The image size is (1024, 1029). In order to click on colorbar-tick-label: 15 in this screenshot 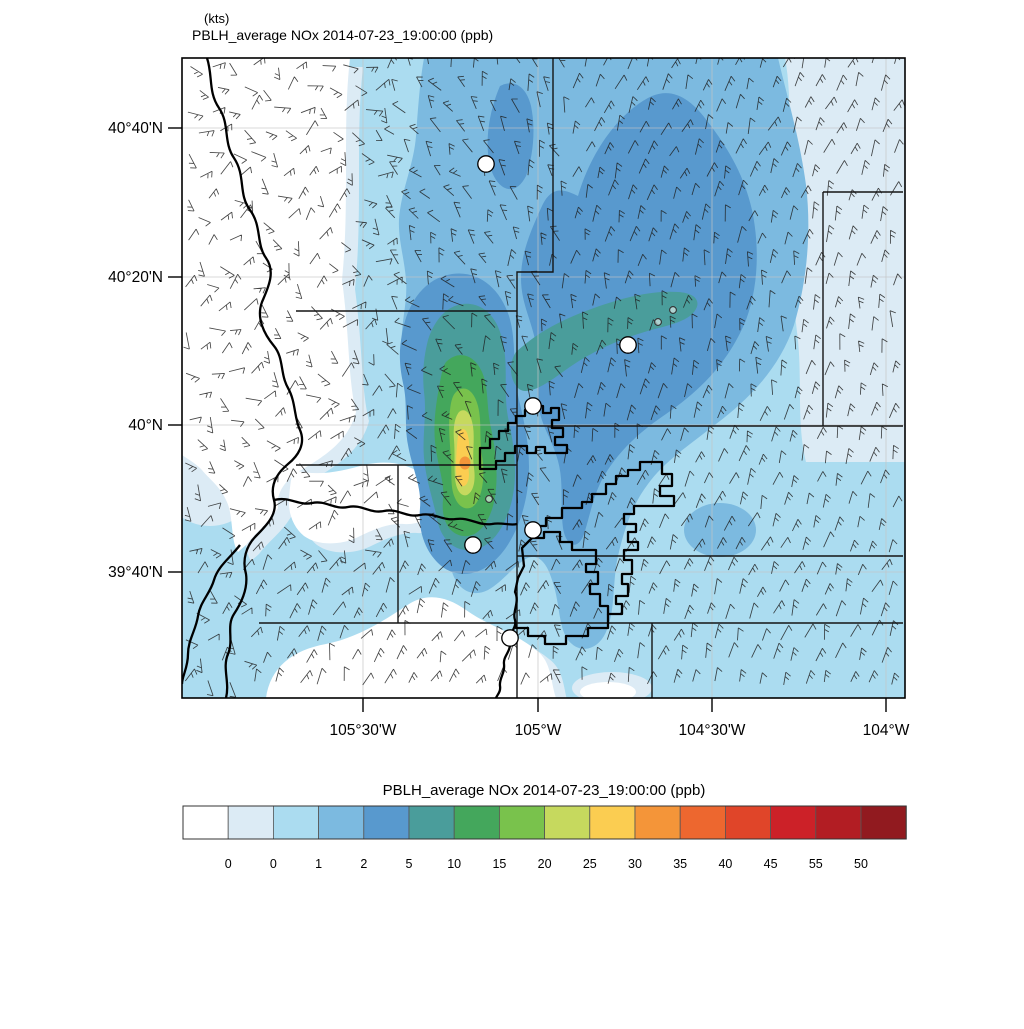, I will do `click(499, 864)`.